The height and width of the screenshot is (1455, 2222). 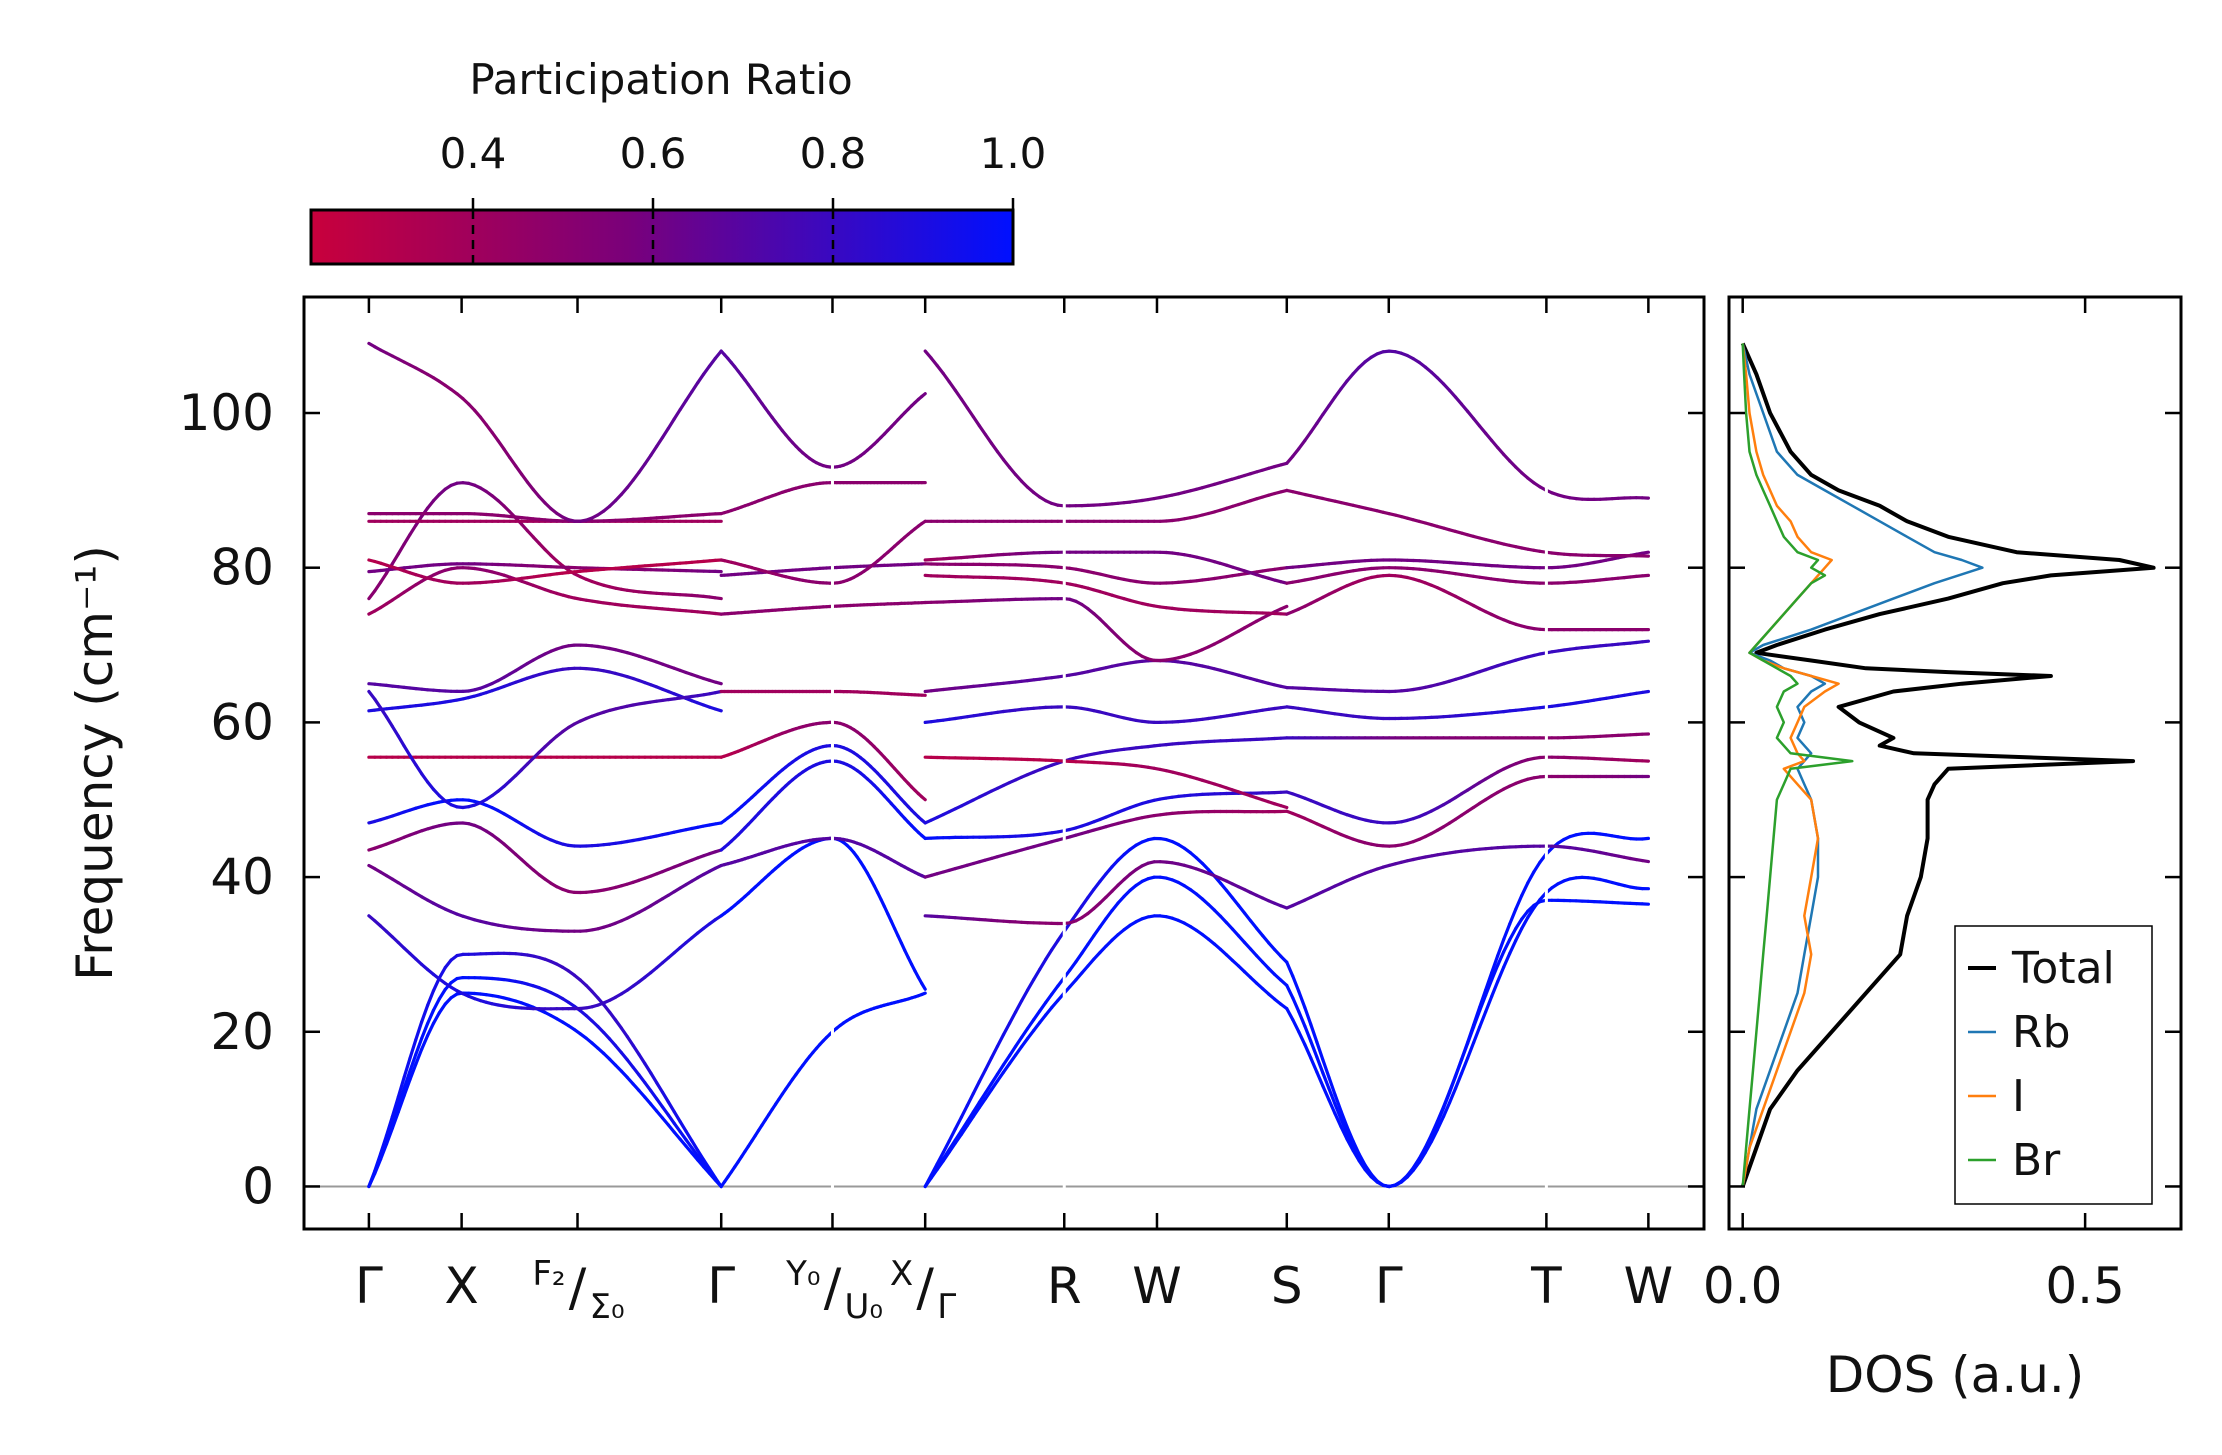 I want to click on dos-x-tick-label: 0.0, so click(x=1743, y=1286).